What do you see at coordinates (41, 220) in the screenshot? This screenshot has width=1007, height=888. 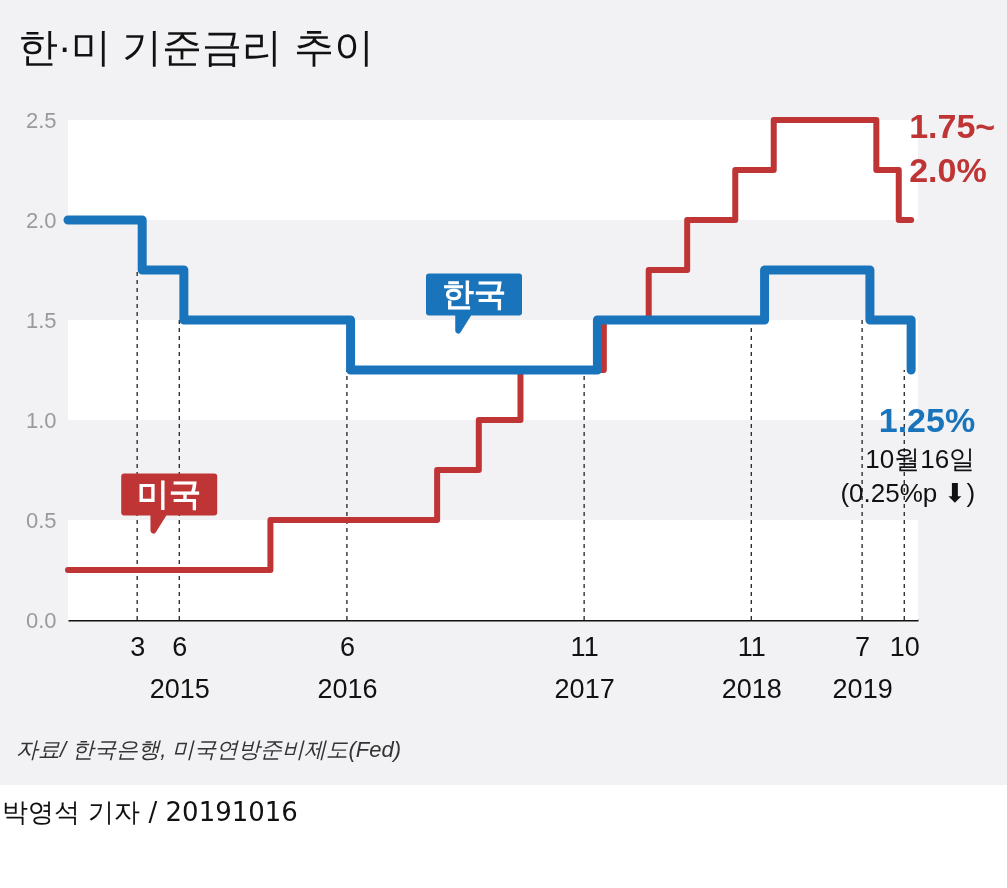 I see `y-tick-label: 2.0` at bounding box center [41, 220].